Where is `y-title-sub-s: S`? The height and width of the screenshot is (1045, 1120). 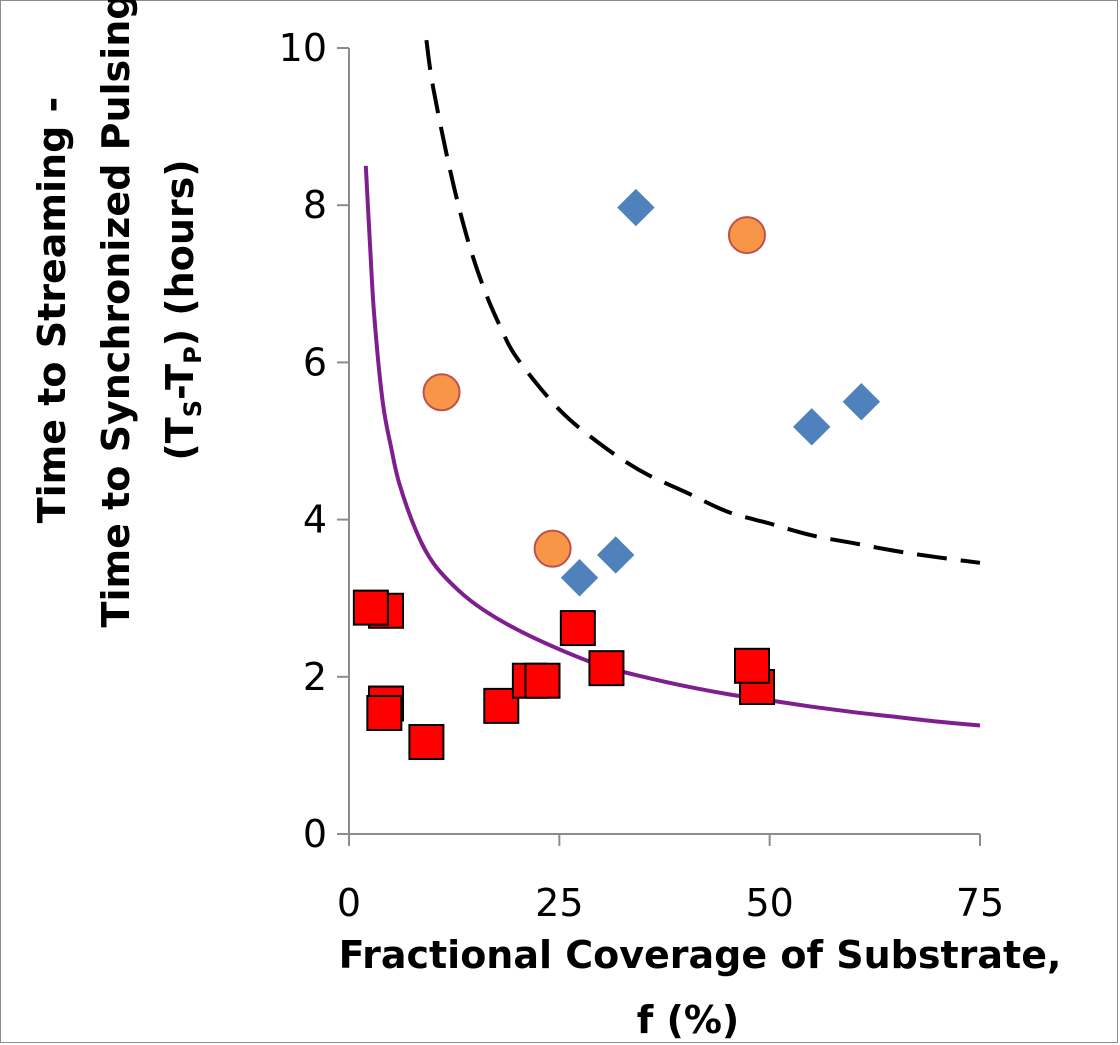 y-title-sub-s: S is located at coordinates (193, 408).